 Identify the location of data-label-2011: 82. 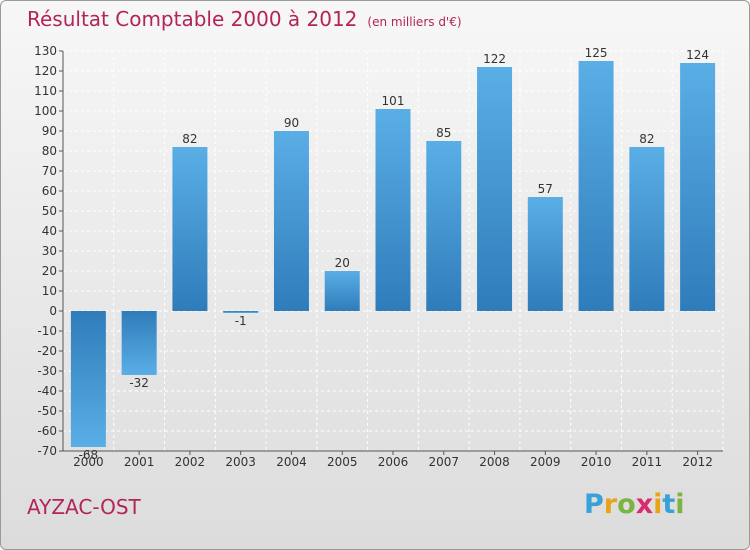
(646, 139).